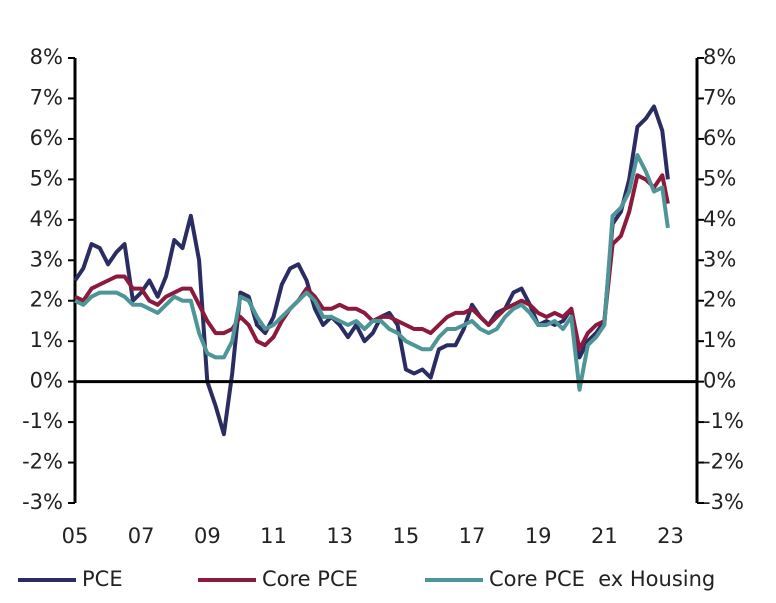 The width and height of the screenshot is (776, 603). What do you see at coordinates (46, 57) in the screenshot?
I see `y-tick-label: 8%` at bounding box center [46, 57].